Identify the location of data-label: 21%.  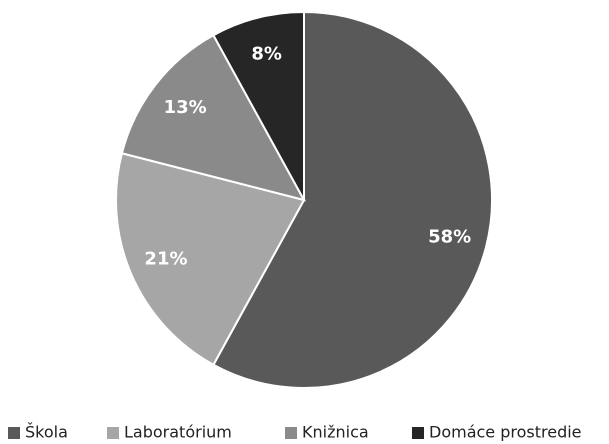
(165, 259).